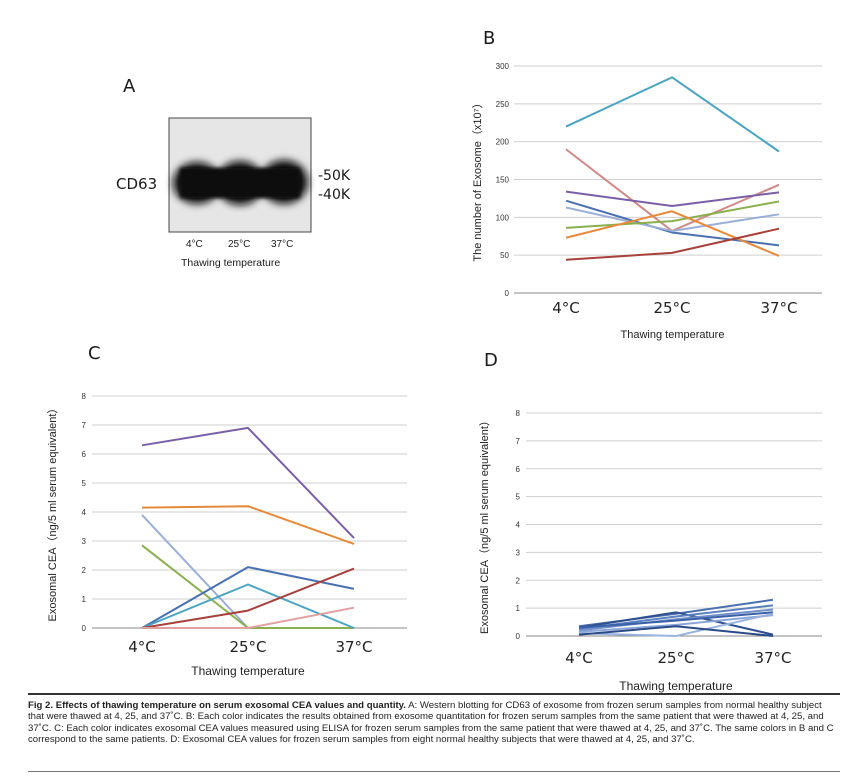 Image resolution: width=866 pixels, height=778 pixels. I want to click on blot-bands, so click(240, 182).